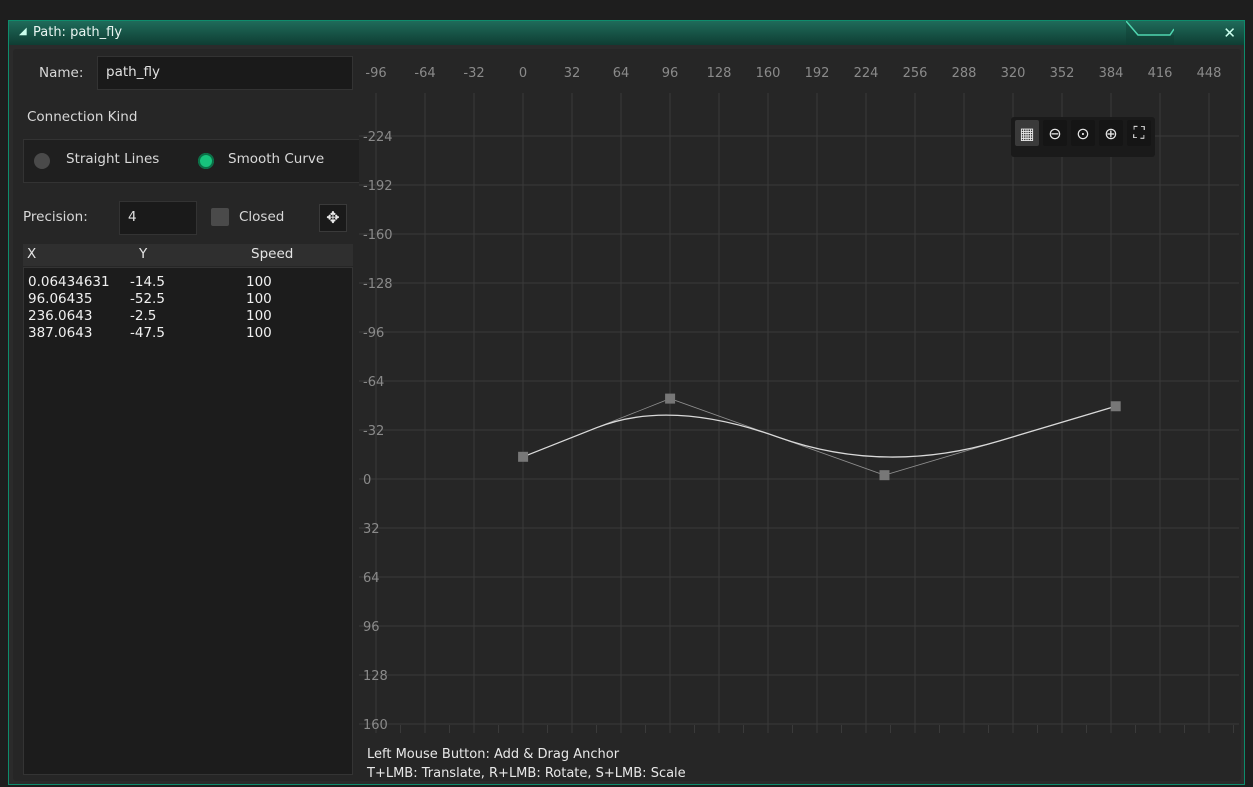  What do you see at coordinates (192, 161) in the screenshot?
I see `connection-kind-group: Straight Lines Smooth Curve` at bounding box center [192, 161].